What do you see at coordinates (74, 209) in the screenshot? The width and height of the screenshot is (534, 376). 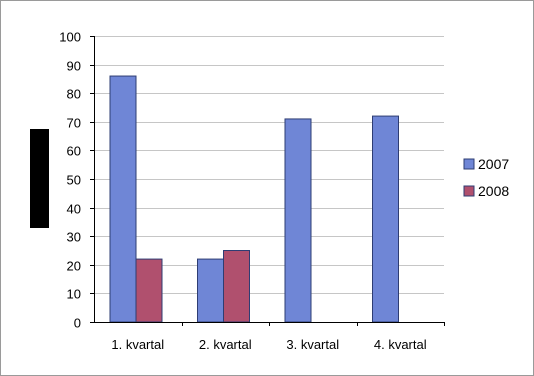 I see `y-tick-label: 40` at bounding box center [74, 209].